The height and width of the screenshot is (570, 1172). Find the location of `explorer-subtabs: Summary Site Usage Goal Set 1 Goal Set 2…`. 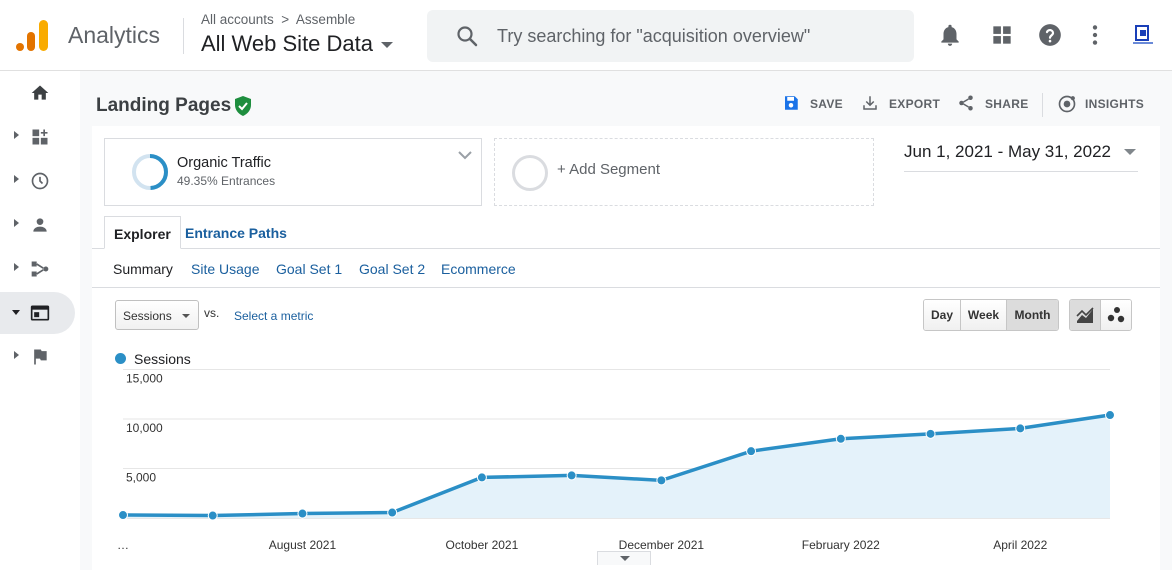

explorer-subtabs: Summary Site Usage Goal Set 1 Goal Set 2… is located at coordinates (626, 268).